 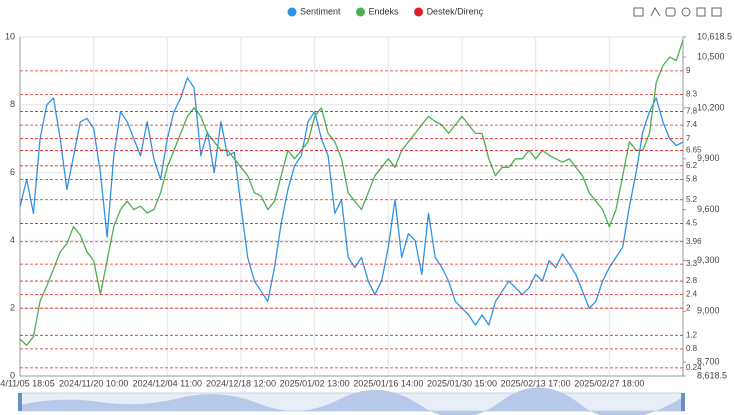 I want to click on x-tick-label: 2025/01/02 13:00, so click(x=315, y=383).